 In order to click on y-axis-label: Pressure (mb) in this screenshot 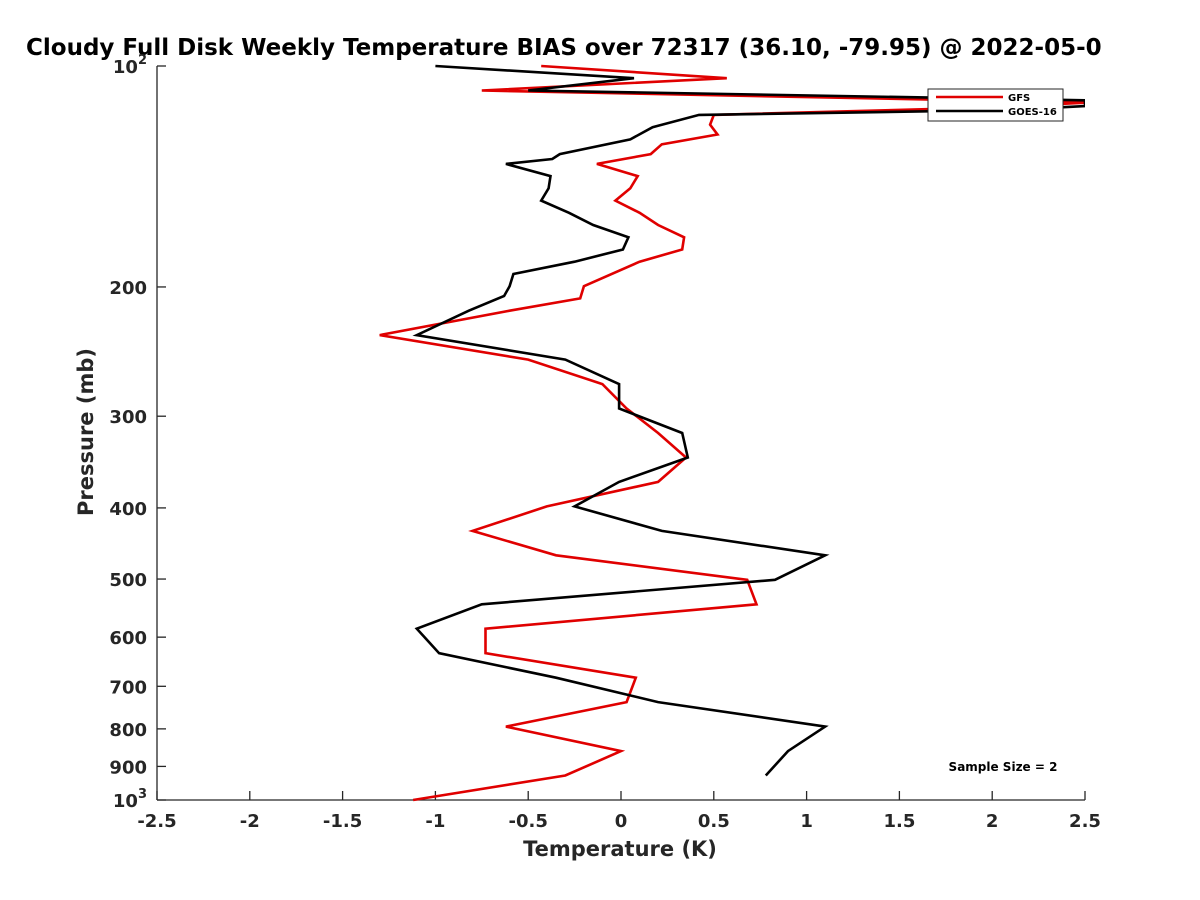, I will do `click(86, 432)`.